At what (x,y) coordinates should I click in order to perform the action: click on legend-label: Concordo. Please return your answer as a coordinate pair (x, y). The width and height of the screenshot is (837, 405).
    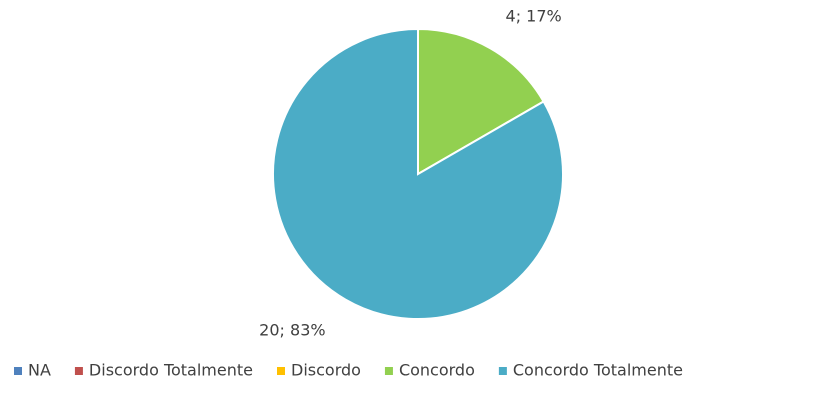
    Looking at the image, I should click on (437, 370).